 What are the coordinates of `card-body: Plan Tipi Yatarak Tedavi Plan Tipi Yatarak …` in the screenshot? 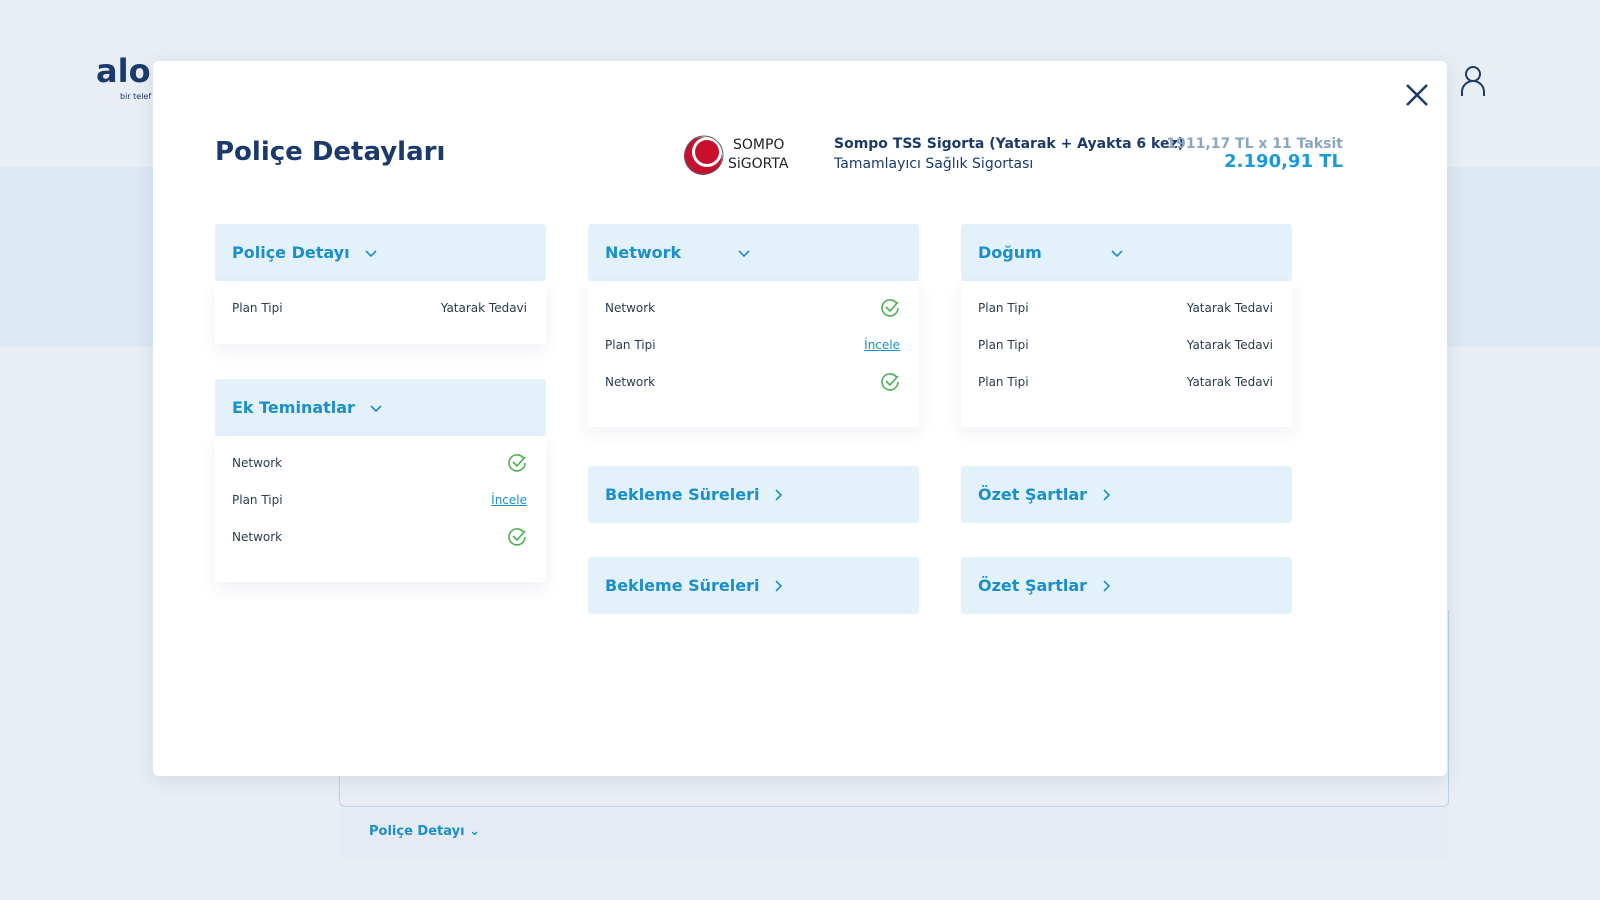 It's located at (1126, 354).